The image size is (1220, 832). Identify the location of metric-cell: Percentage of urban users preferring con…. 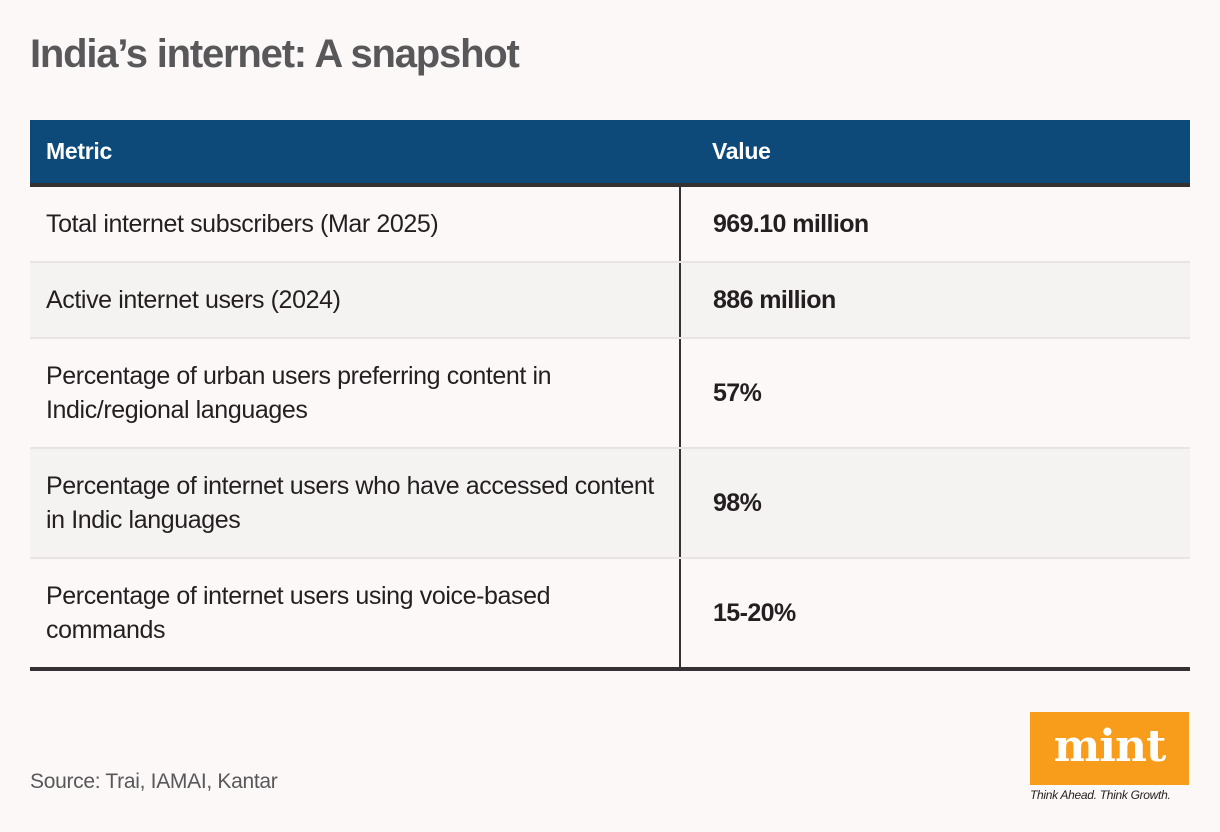
(355, 393).